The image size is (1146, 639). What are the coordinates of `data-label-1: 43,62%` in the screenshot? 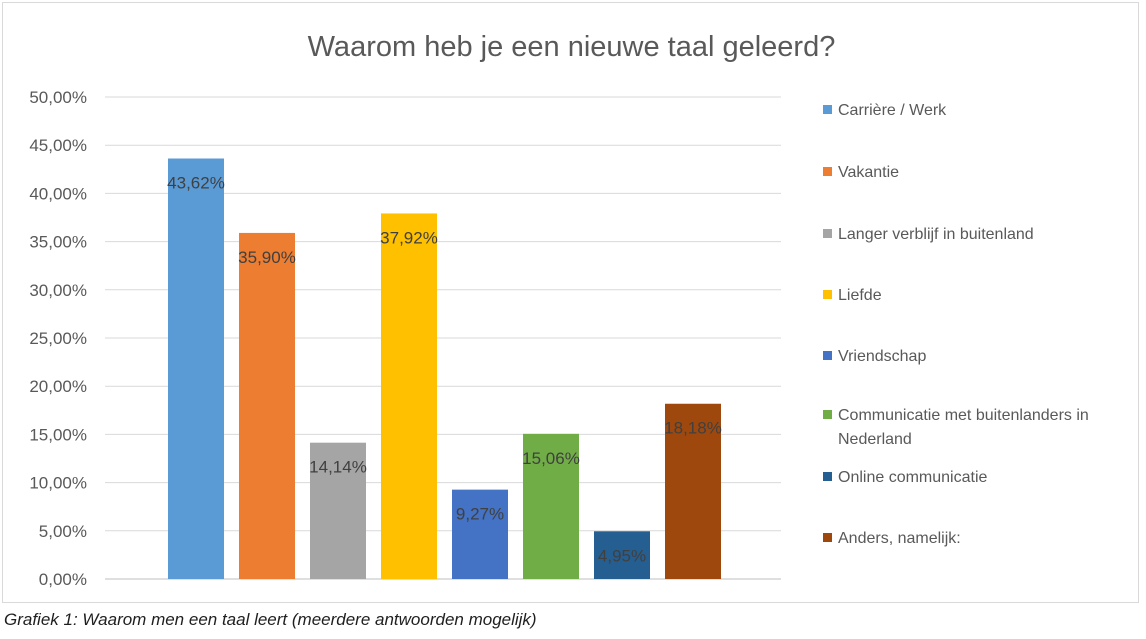 It's located at (196, 183).